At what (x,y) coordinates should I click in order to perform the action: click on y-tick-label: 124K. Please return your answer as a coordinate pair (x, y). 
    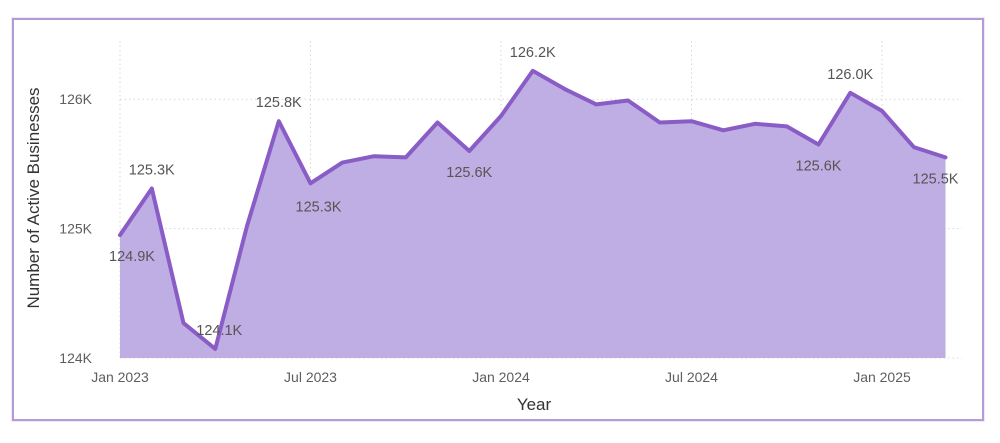
    Looking at the image, I should click on (75, 358).